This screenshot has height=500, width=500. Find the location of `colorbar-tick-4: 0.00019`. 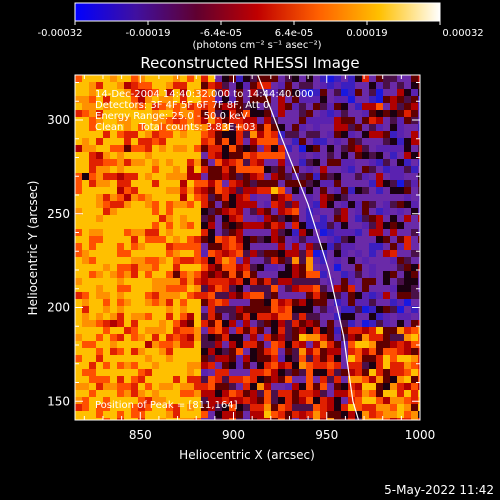

colorbar-tick-4: 0.00019 is located at coordinates (366, 33).